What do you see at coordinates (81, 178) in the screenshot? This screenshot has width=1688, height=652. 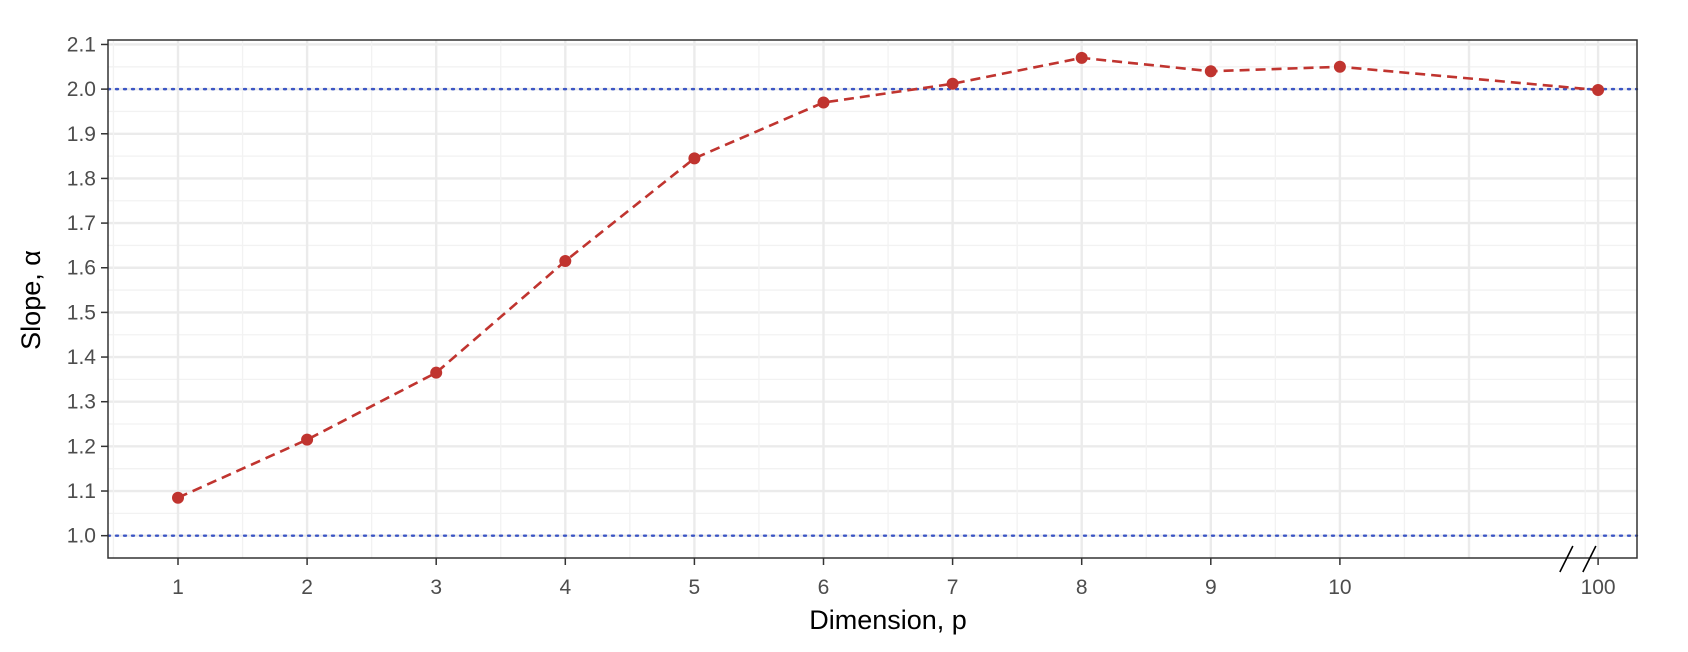 I see `y-tick-label: 1.8` at bounding box center [81, 178].